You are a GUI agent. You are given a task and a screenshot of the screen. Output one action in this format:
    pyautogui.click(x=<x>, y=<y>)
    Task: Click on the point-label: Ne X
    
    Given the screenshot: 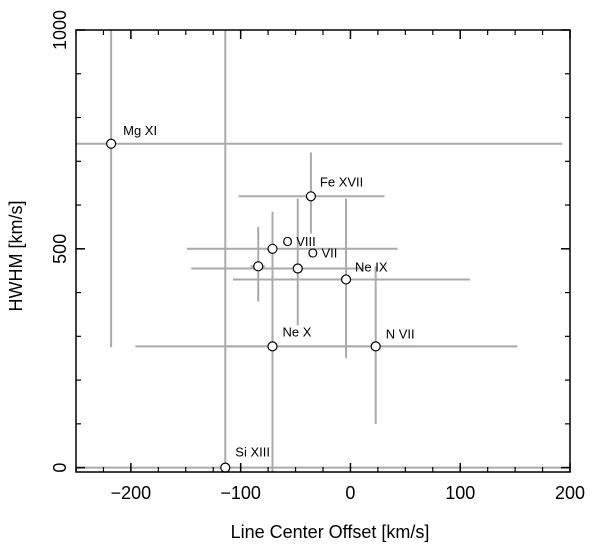 What is the action you would take?
    pyautogui.click(x=297, y=331)
    